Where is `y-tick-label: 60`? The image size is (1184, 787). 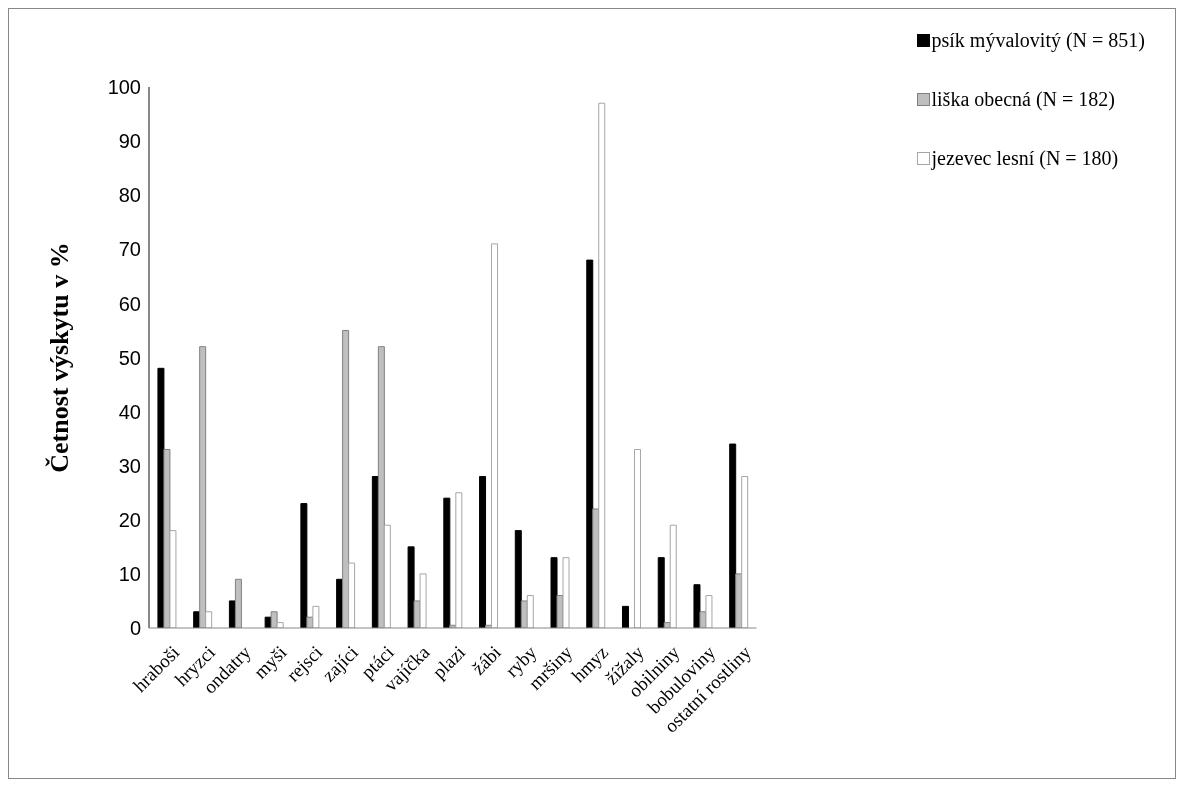 y-tick-label: 60 is located at coordinates (129, 303).